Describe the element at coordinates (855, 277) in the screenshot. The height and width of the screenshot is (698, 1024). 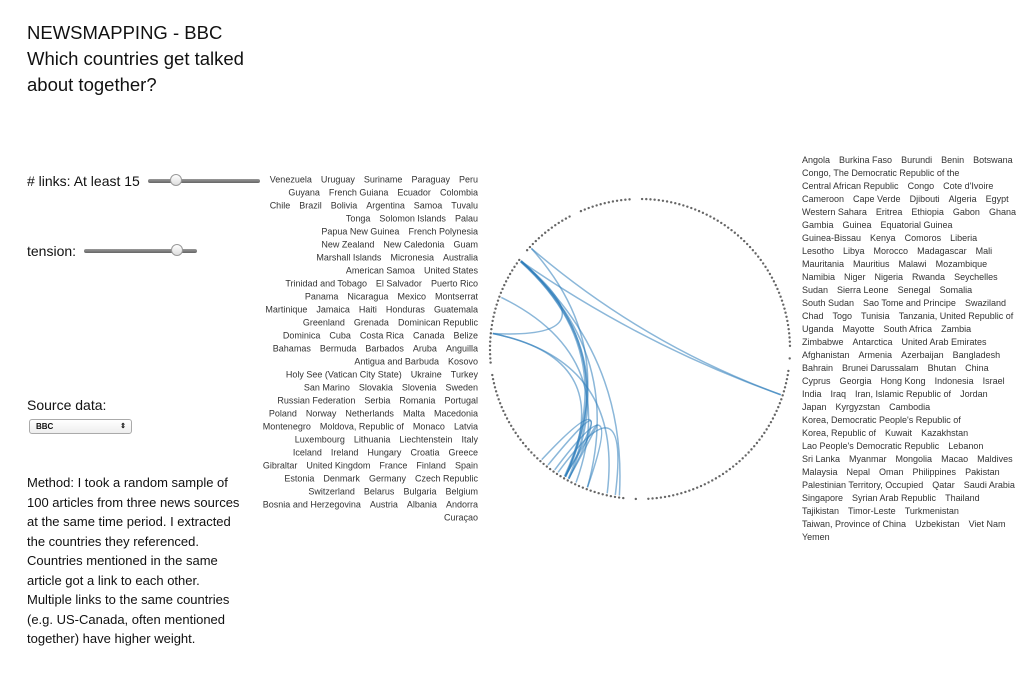
I see `country-label: Niger` at that location.